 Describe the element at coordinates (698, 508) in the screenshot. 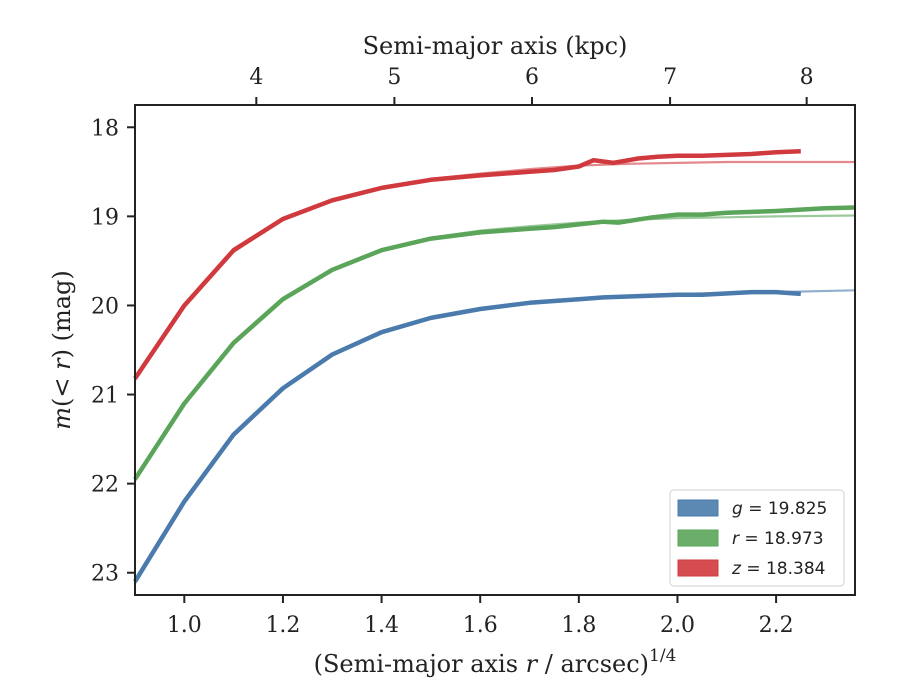

I see `legend-swatch-g` at that location.